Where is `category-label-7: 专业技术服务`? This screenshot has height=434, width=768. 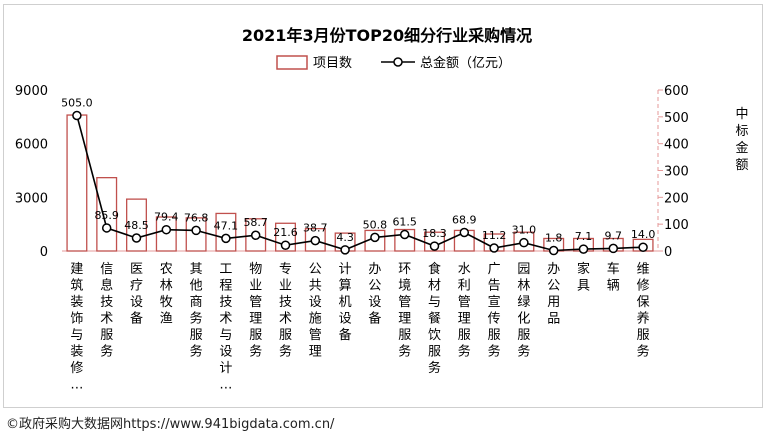
category-label-7: 专业技术服务 is located at coordinates (285, 311).